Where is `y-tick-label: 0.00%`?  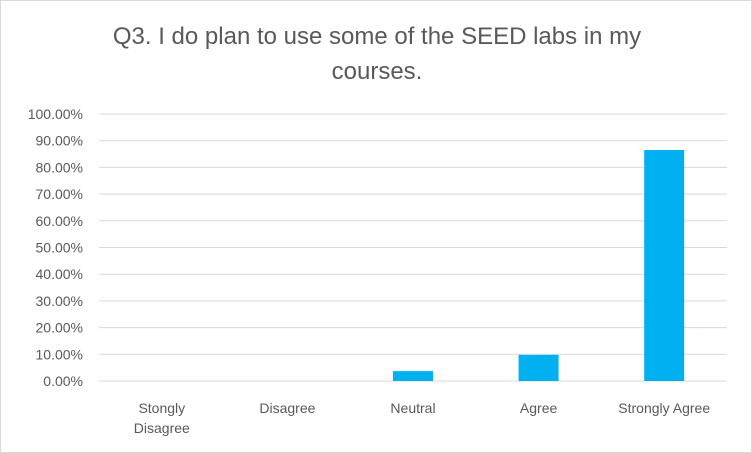 y-tick-label: 0.00% is located at coordinates (63, 381).